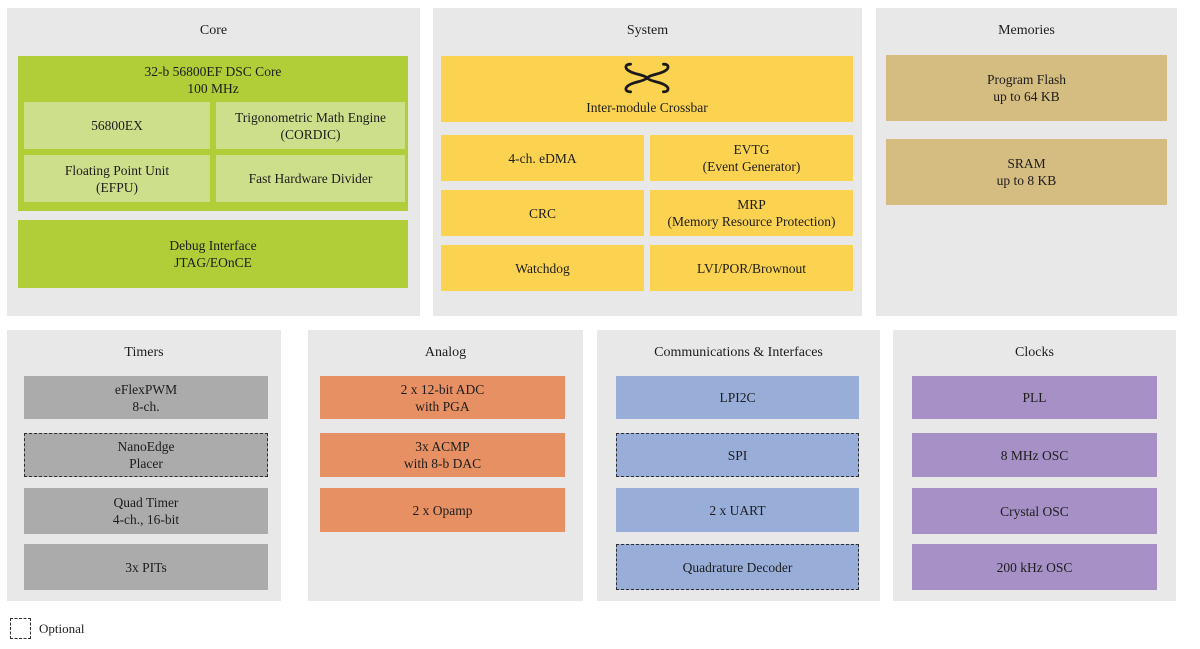 The image size is (1200, 649). What do you see at coordinates (20, 628) in the screenshot?
I see `optional-dashed-box-icon` at bounding box center [20, 628].